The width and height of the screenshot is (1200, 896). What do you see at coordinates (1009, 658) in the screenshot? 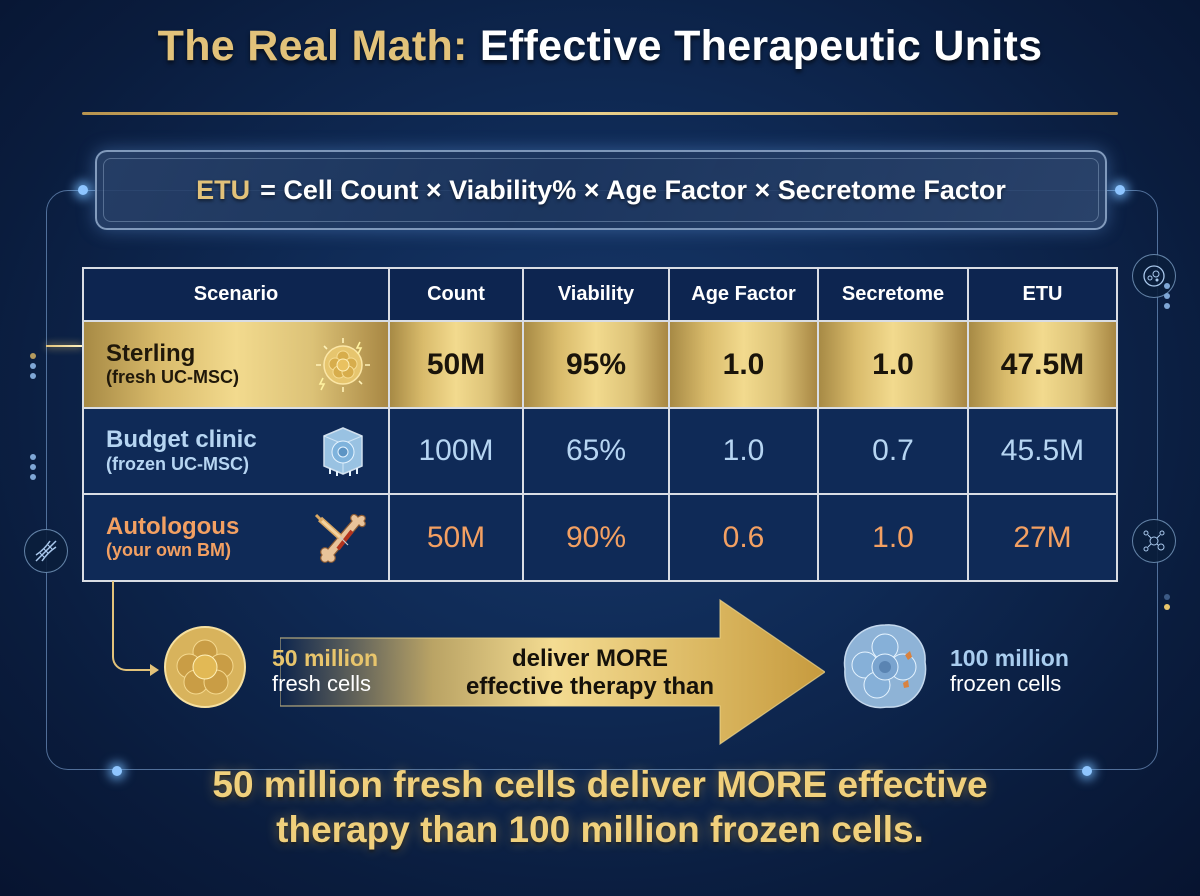
I see `frozen-cells-count: 100 million` at bounding box center [1009, 658].